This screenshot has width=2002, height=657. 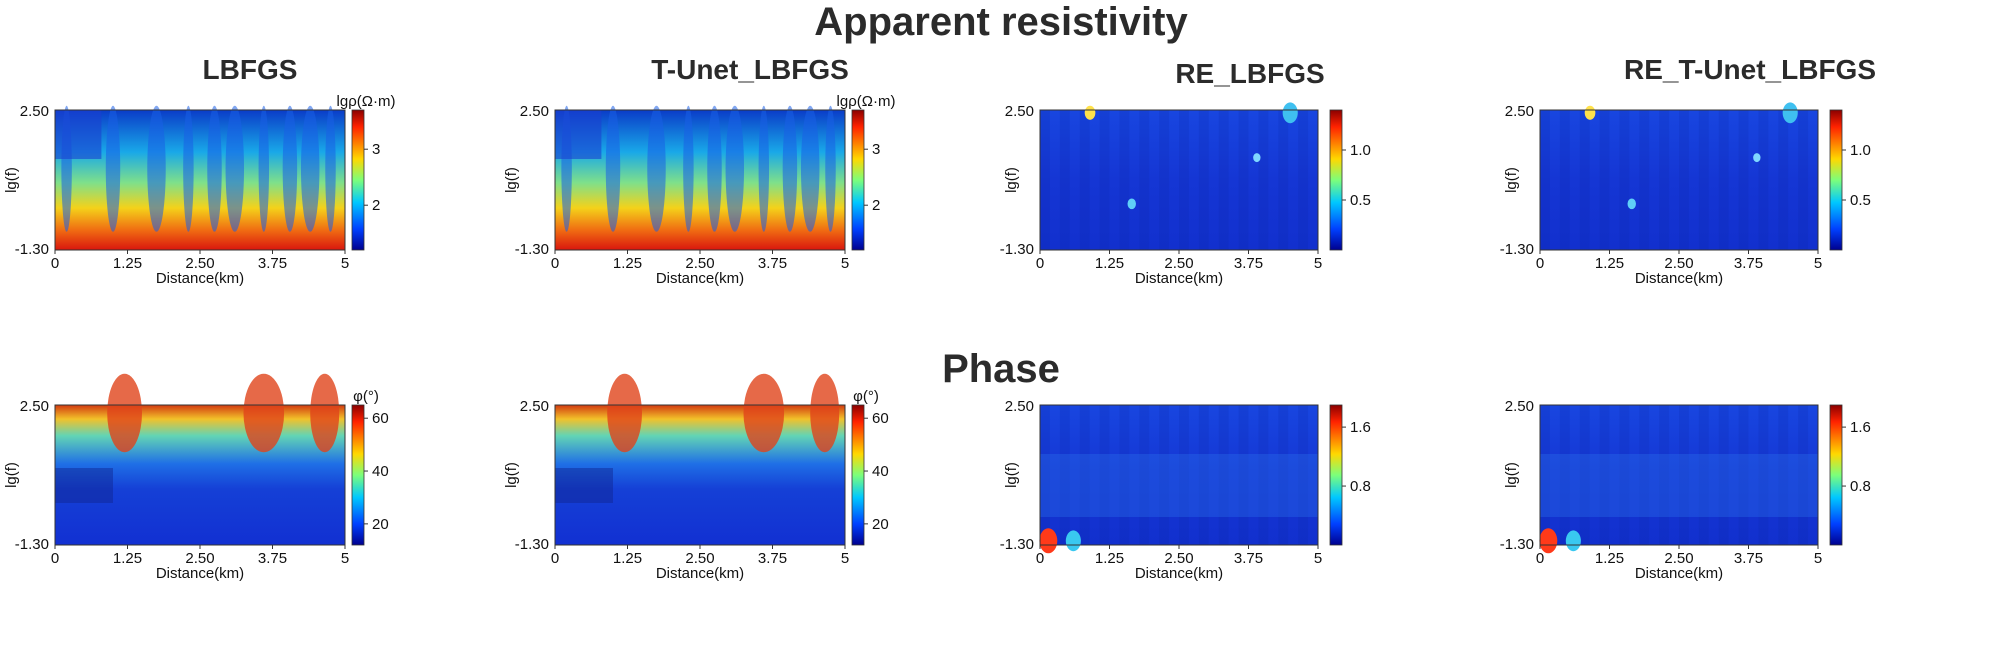 I want to click on colorbar-tick-label: 2, so click(x=876, y=205).